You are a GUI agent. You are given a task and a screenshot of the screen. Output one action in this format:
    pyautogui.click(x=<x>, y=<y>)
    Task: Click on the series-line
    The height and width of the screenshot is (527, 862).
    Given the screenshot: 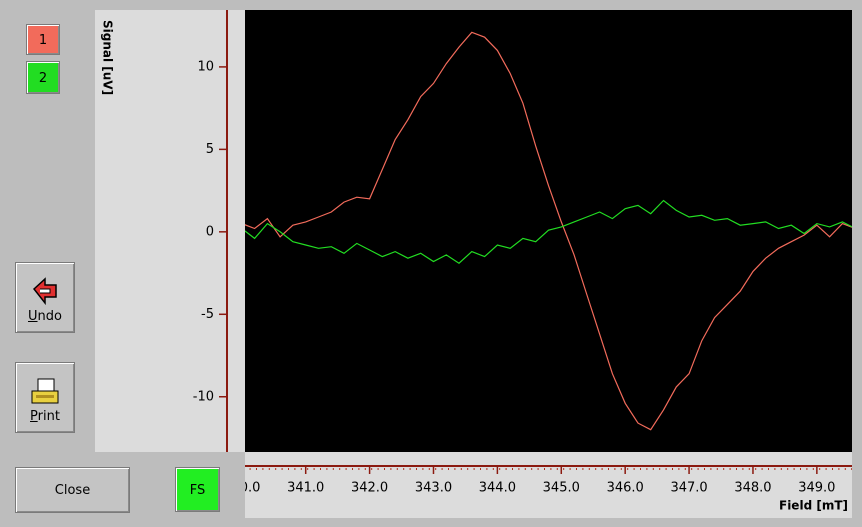 What is the action you would take?
    pyautogui.click(x=548, y=231)
    